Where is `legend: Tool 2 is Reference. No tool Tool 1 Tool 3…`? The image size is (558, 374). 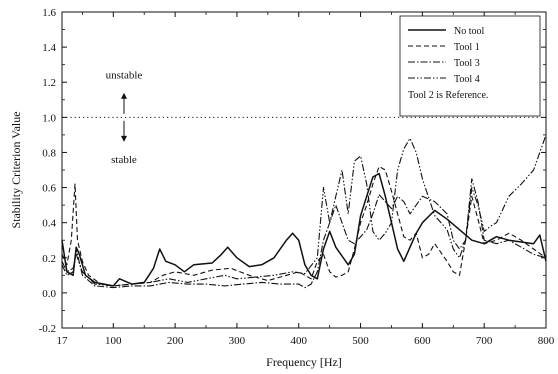
legend: Tool 2 is Reference. No tool Tool 1 Tool 3… is located at coordinates (470, 66).